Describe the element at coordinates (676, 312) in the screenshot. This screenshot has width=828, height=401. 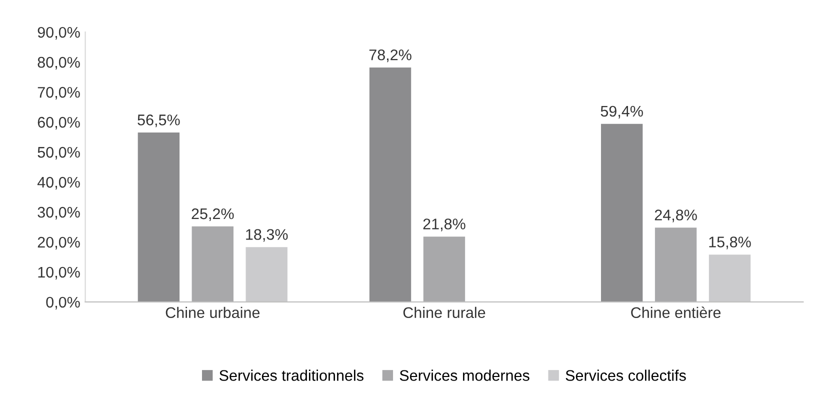
I see `x-tick-label: Chine entière` at that location.